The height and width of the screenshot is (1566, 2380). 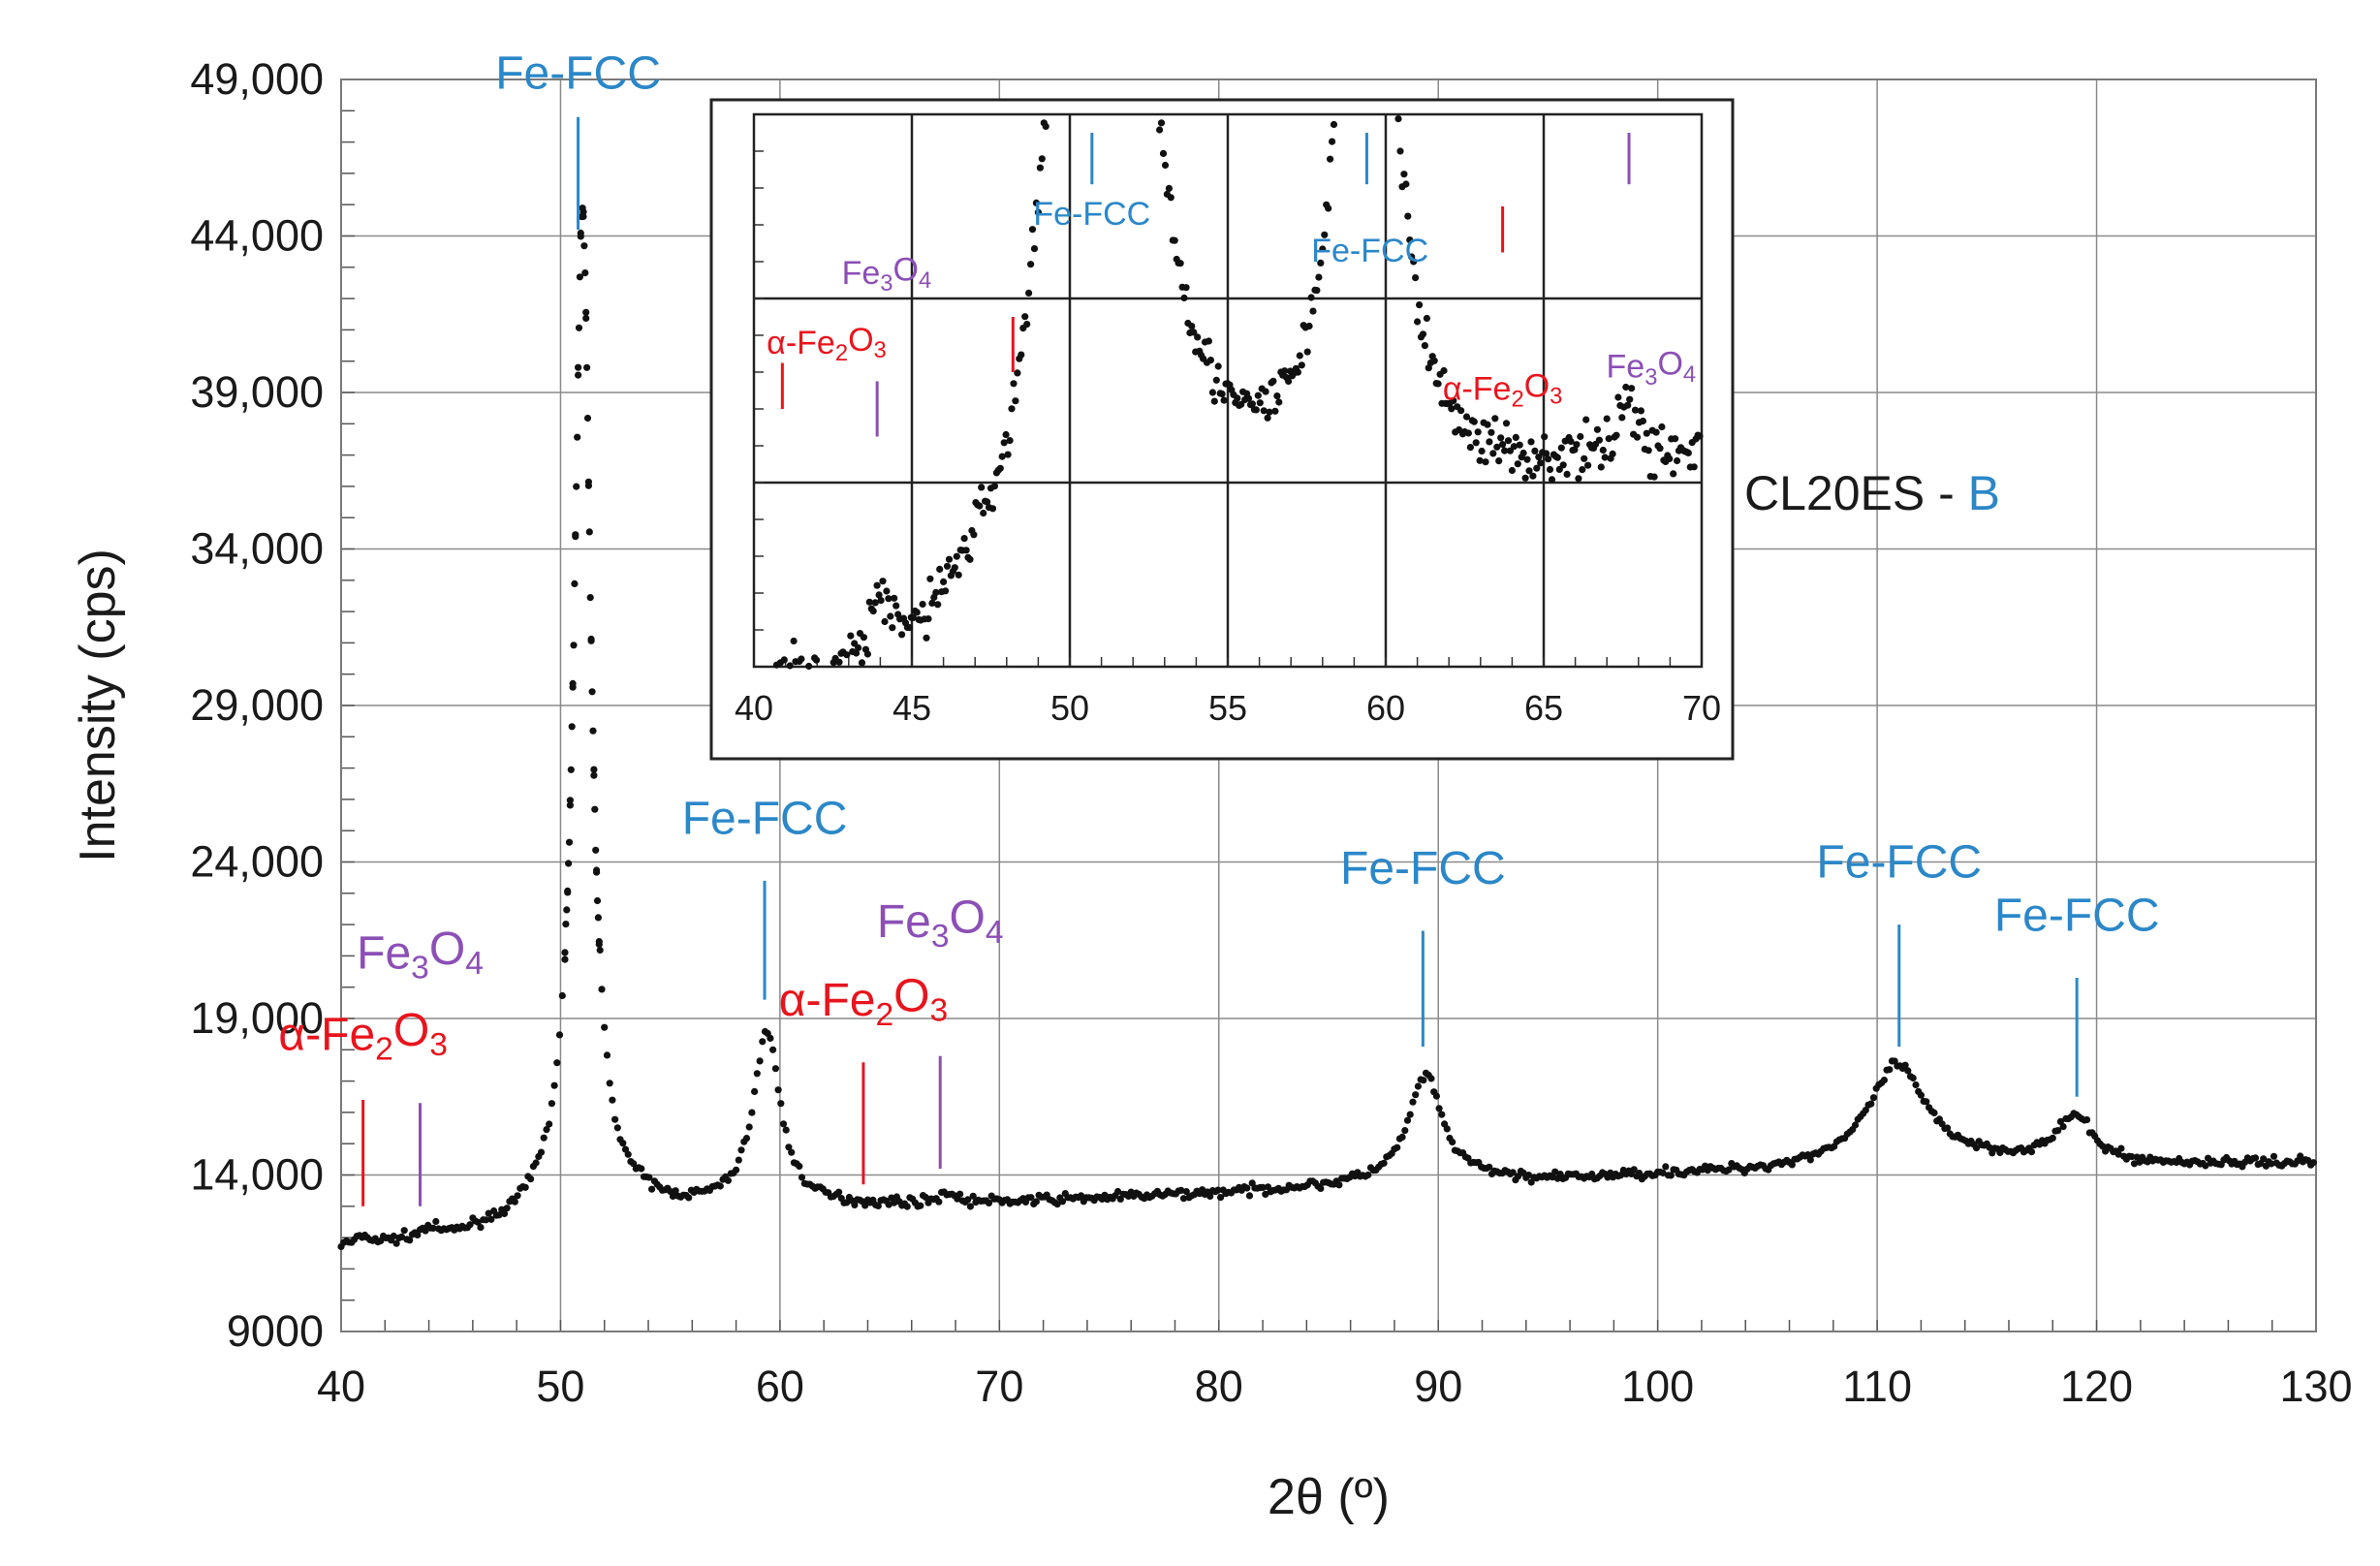 What do you see at coordinates (276, 1331) in the screenshot?
I see `y-tick-label: 9000` at bounding box center [276, 1331].